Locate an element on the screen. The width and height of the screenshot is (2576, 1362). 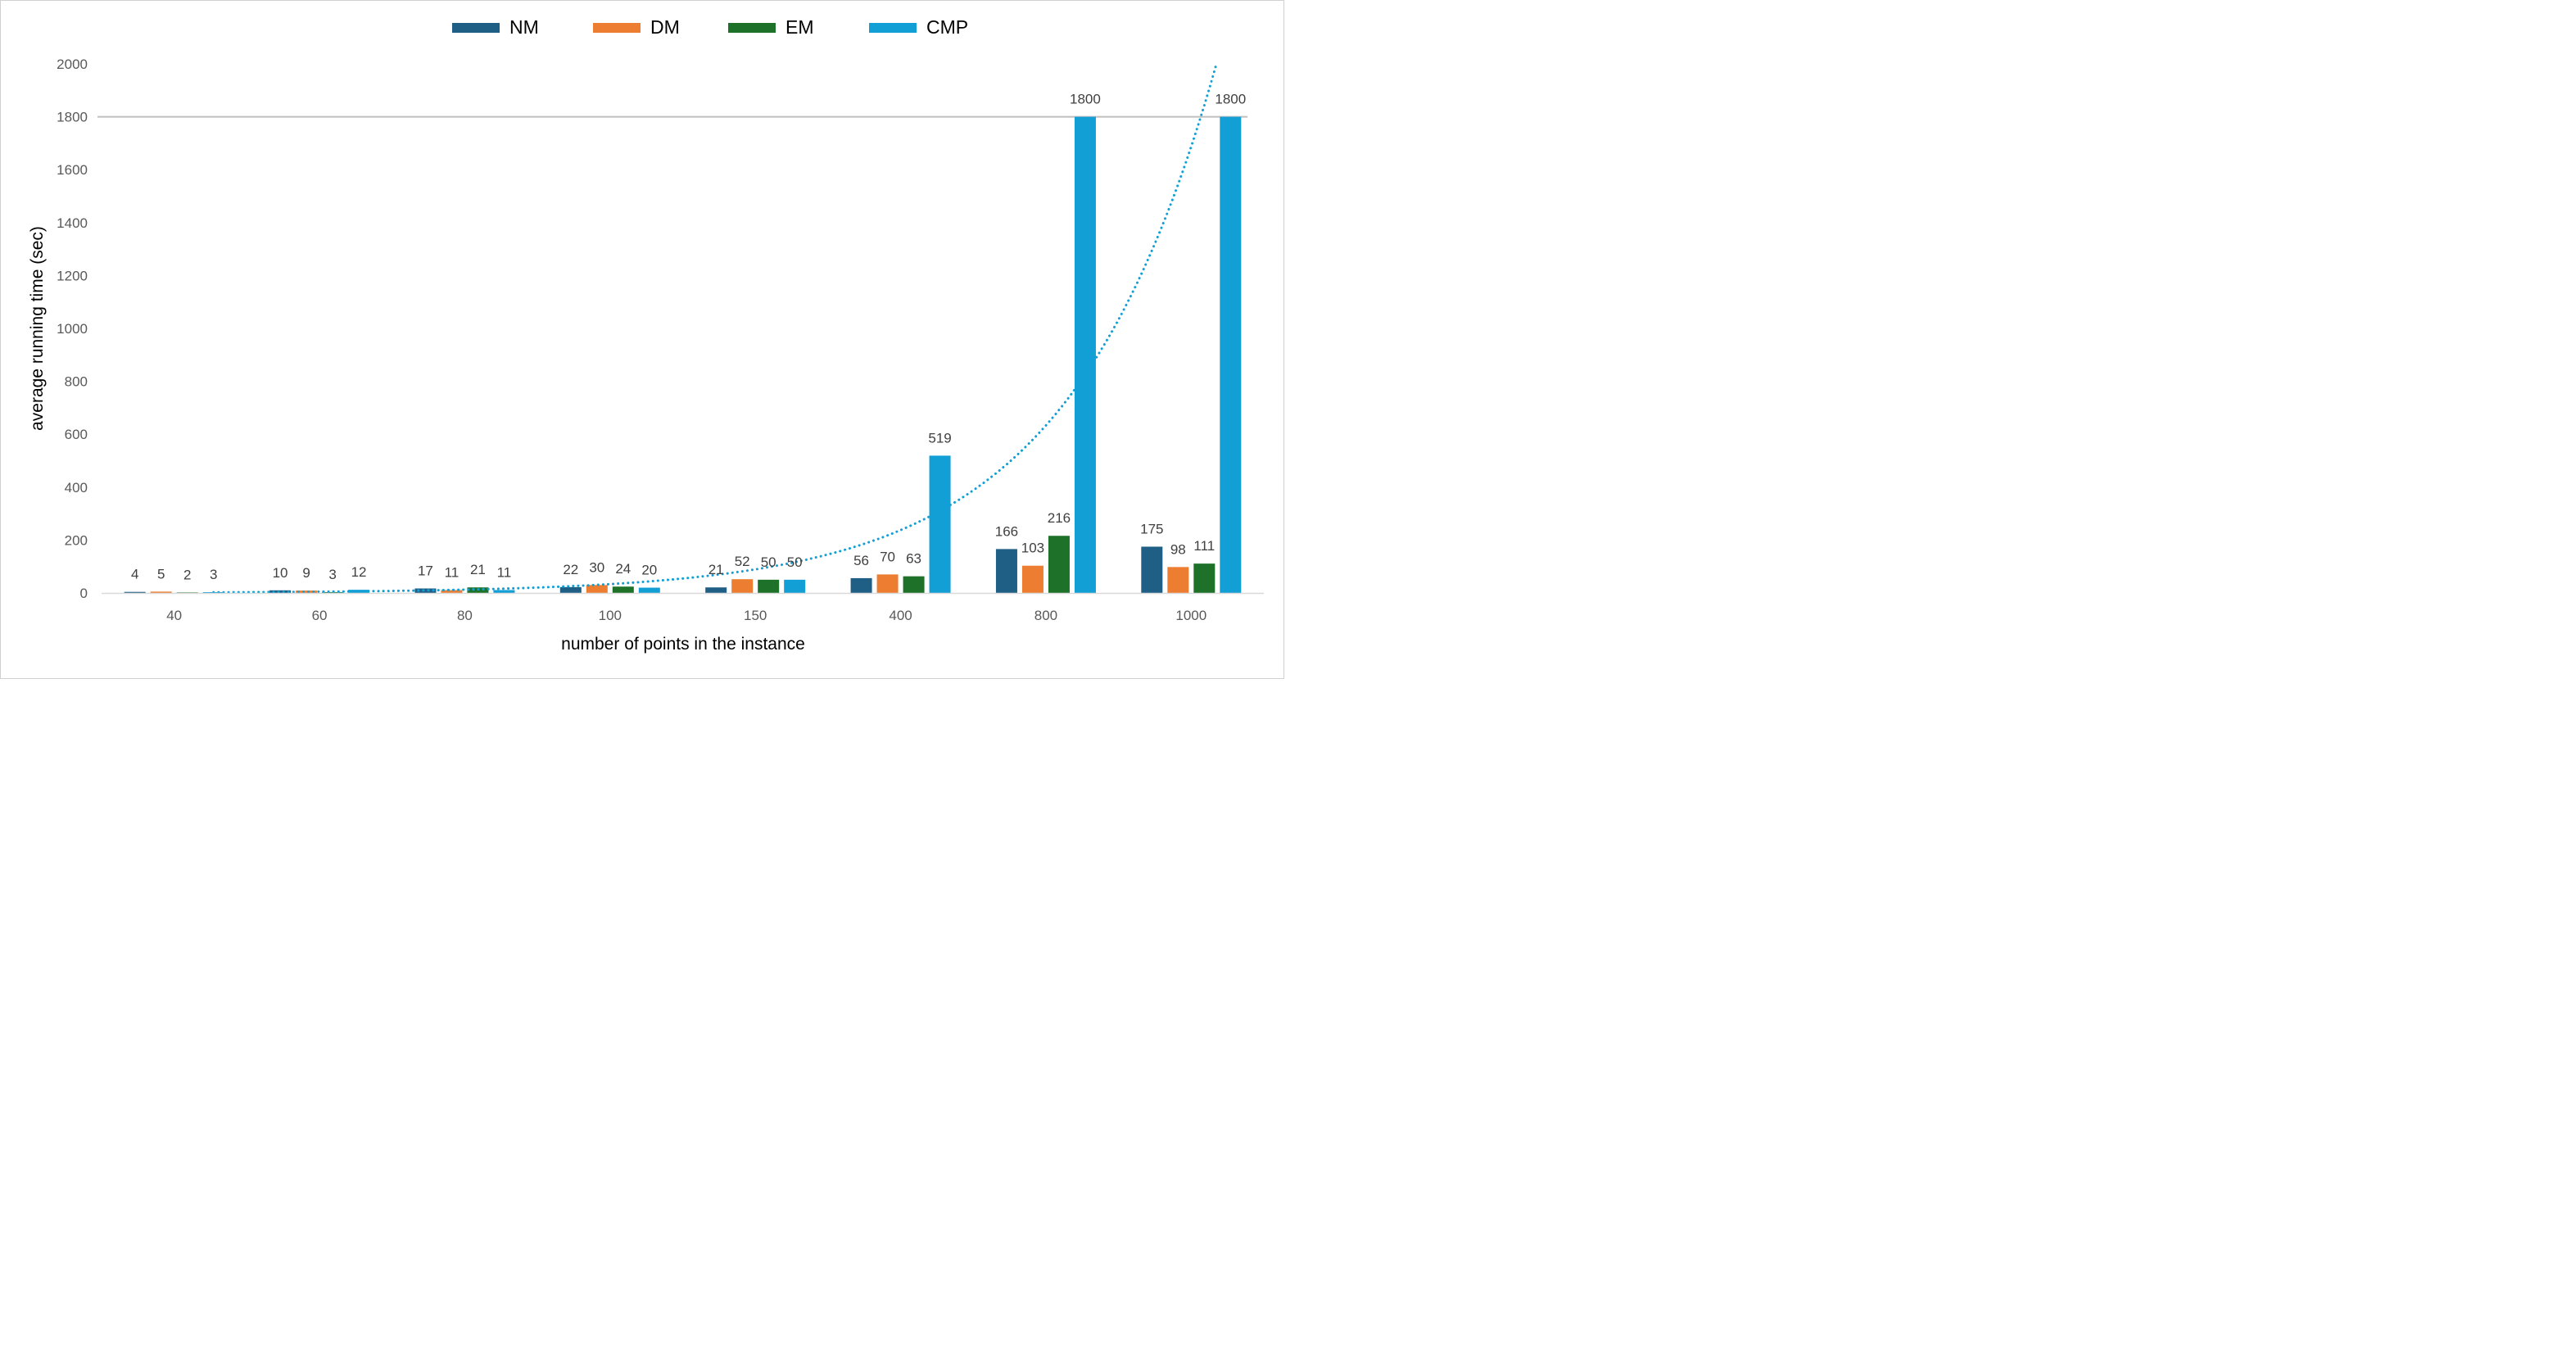
data-label-nm-60: 10 is located at coordinates (280, 573).